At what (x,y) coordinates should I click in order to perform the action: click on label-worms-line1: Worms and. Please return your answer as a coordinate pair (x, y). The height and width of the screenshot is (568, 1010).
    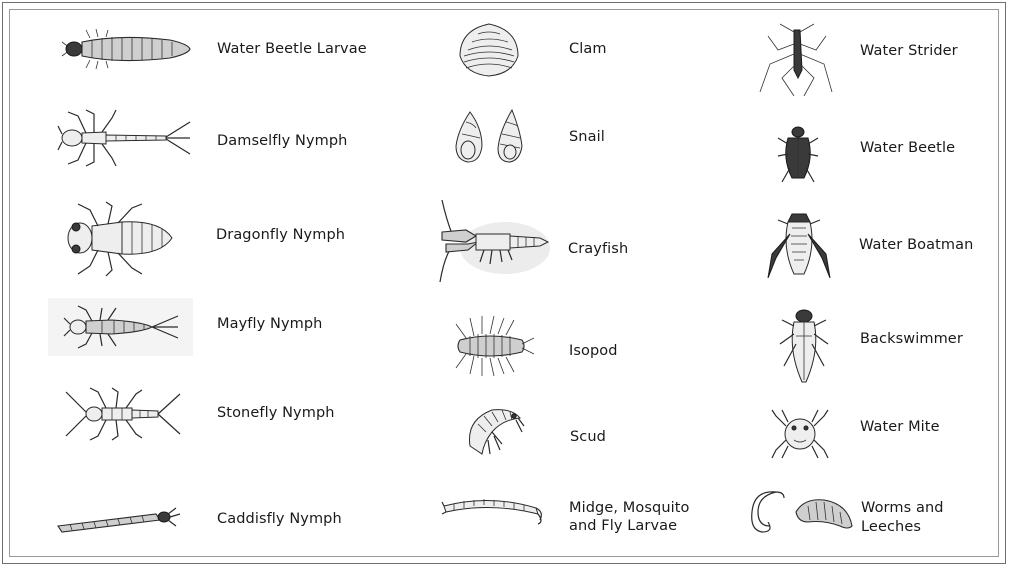
    Looking at the image, I should click on (902, 508).